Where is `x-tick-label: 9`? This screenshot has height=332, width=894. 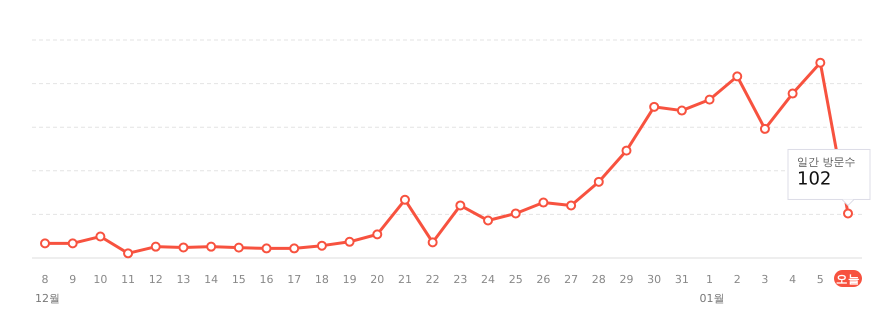
x-tick-label: 9 is located at coordinates (72, 279).